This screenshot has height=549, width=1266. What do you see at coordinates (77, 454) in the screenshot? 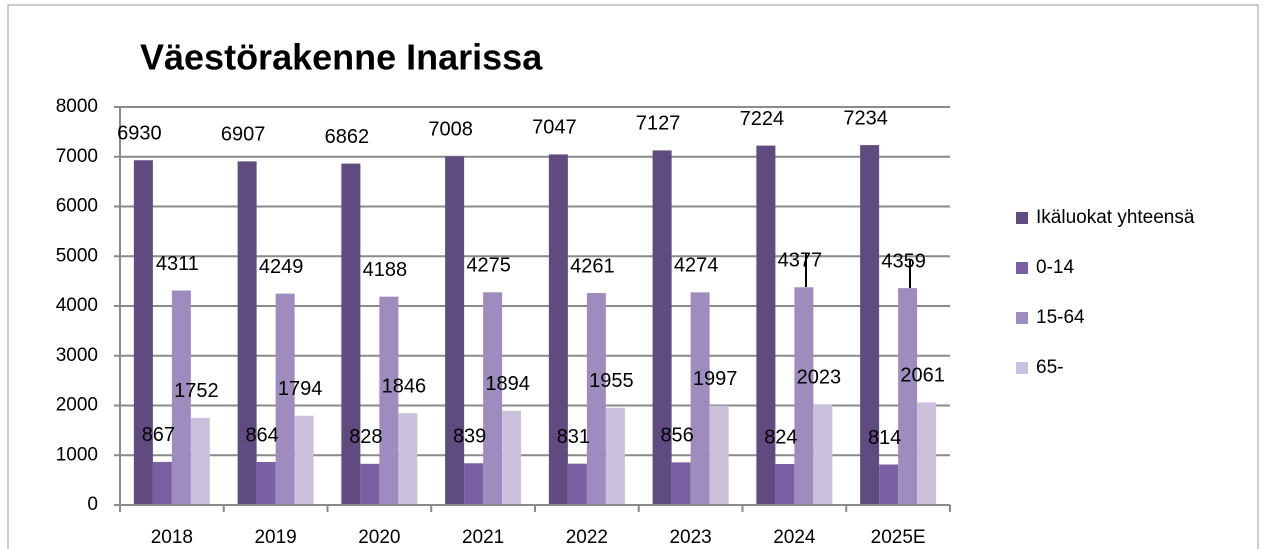
I see `y-tick-label: 1000` at bounding box center [77, 454].